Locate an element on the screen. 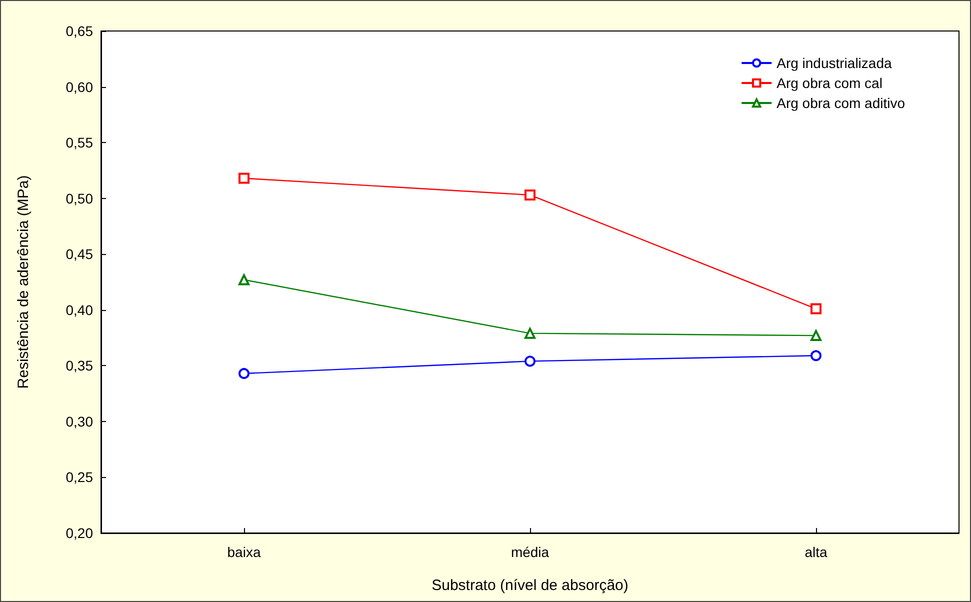 The height and width of the screenshot is (602, 971). y-tick-label: 0,65 is located at coordinates (80, 31).